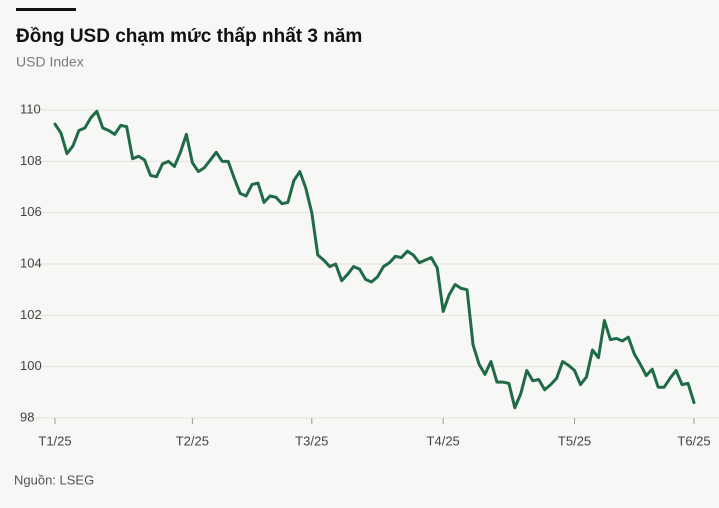 The height and width of the screenshot is (508, 719). Describe the element at coordinates (31, 211) in the screenshot. I see `y-tick-label: 106` at that location.